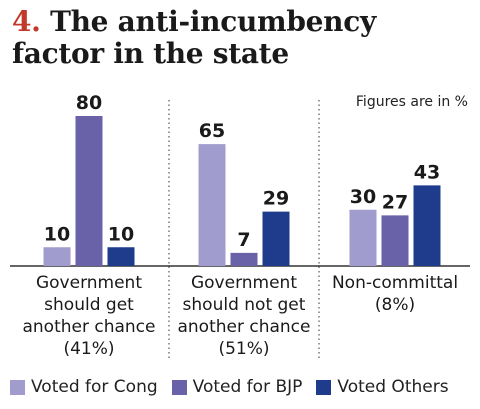 This screenshot has width=480, height=409. Describe the element at coordinates (395, 305) in the screenshot. I see `category-label-3-2: (8%)` at that location.